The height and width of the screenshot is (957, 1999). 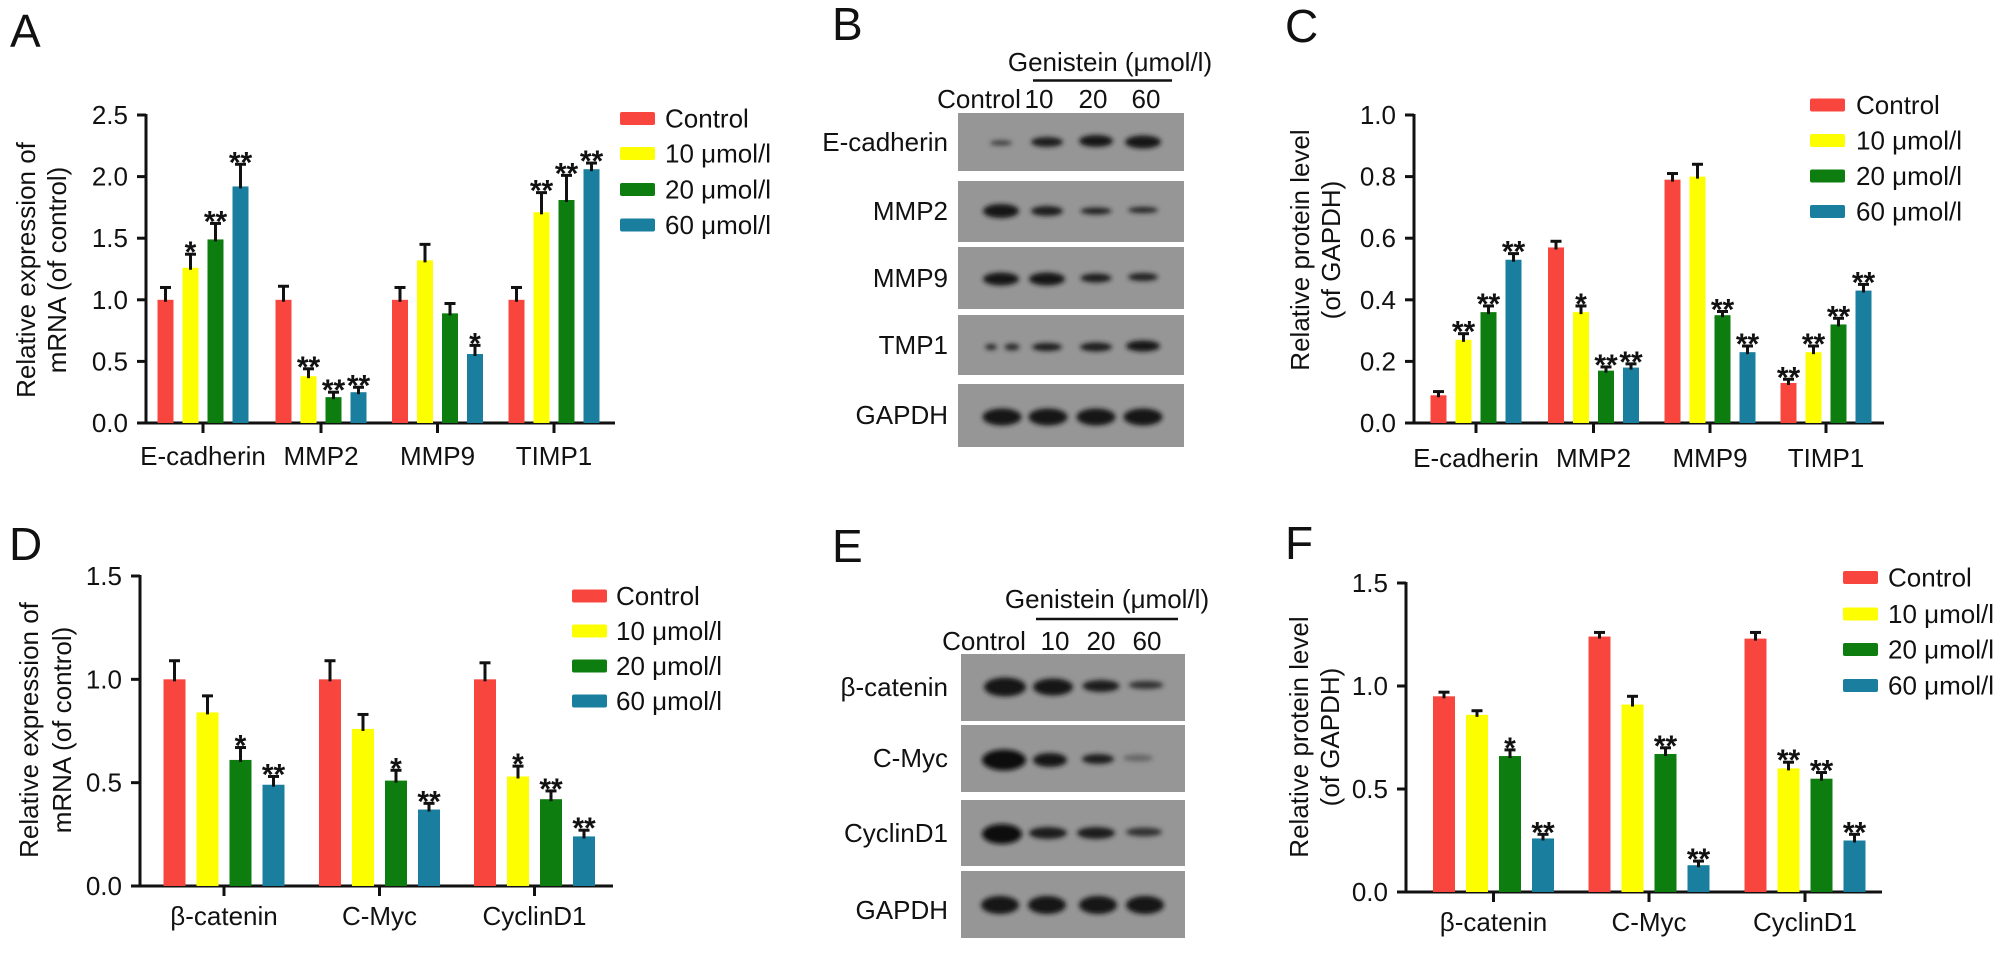 What do you see at coordinates (25, 544) in the screenshot?
I see `svg-text: D` at bounding box center [25, 544].